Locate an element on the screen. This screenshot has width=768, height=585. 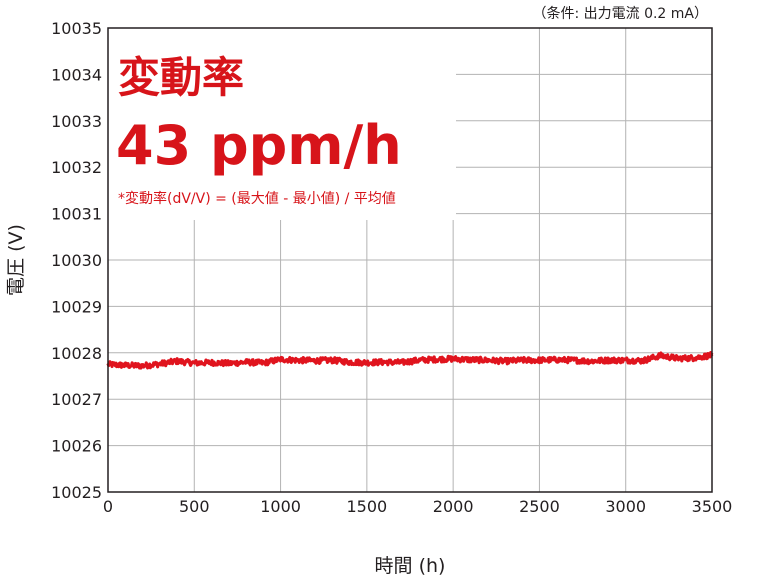
condition-note: （条件: 出力電流 0.2 mA） is located at coordinates (620, 13).